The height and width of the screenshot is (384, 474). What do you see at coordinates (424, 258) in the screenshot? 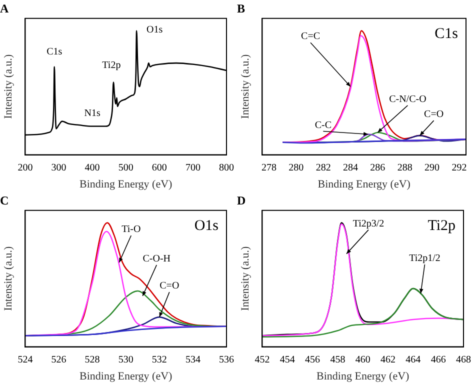
I see `annotation: Ti2p1/2` at bounding box center [424, 258].